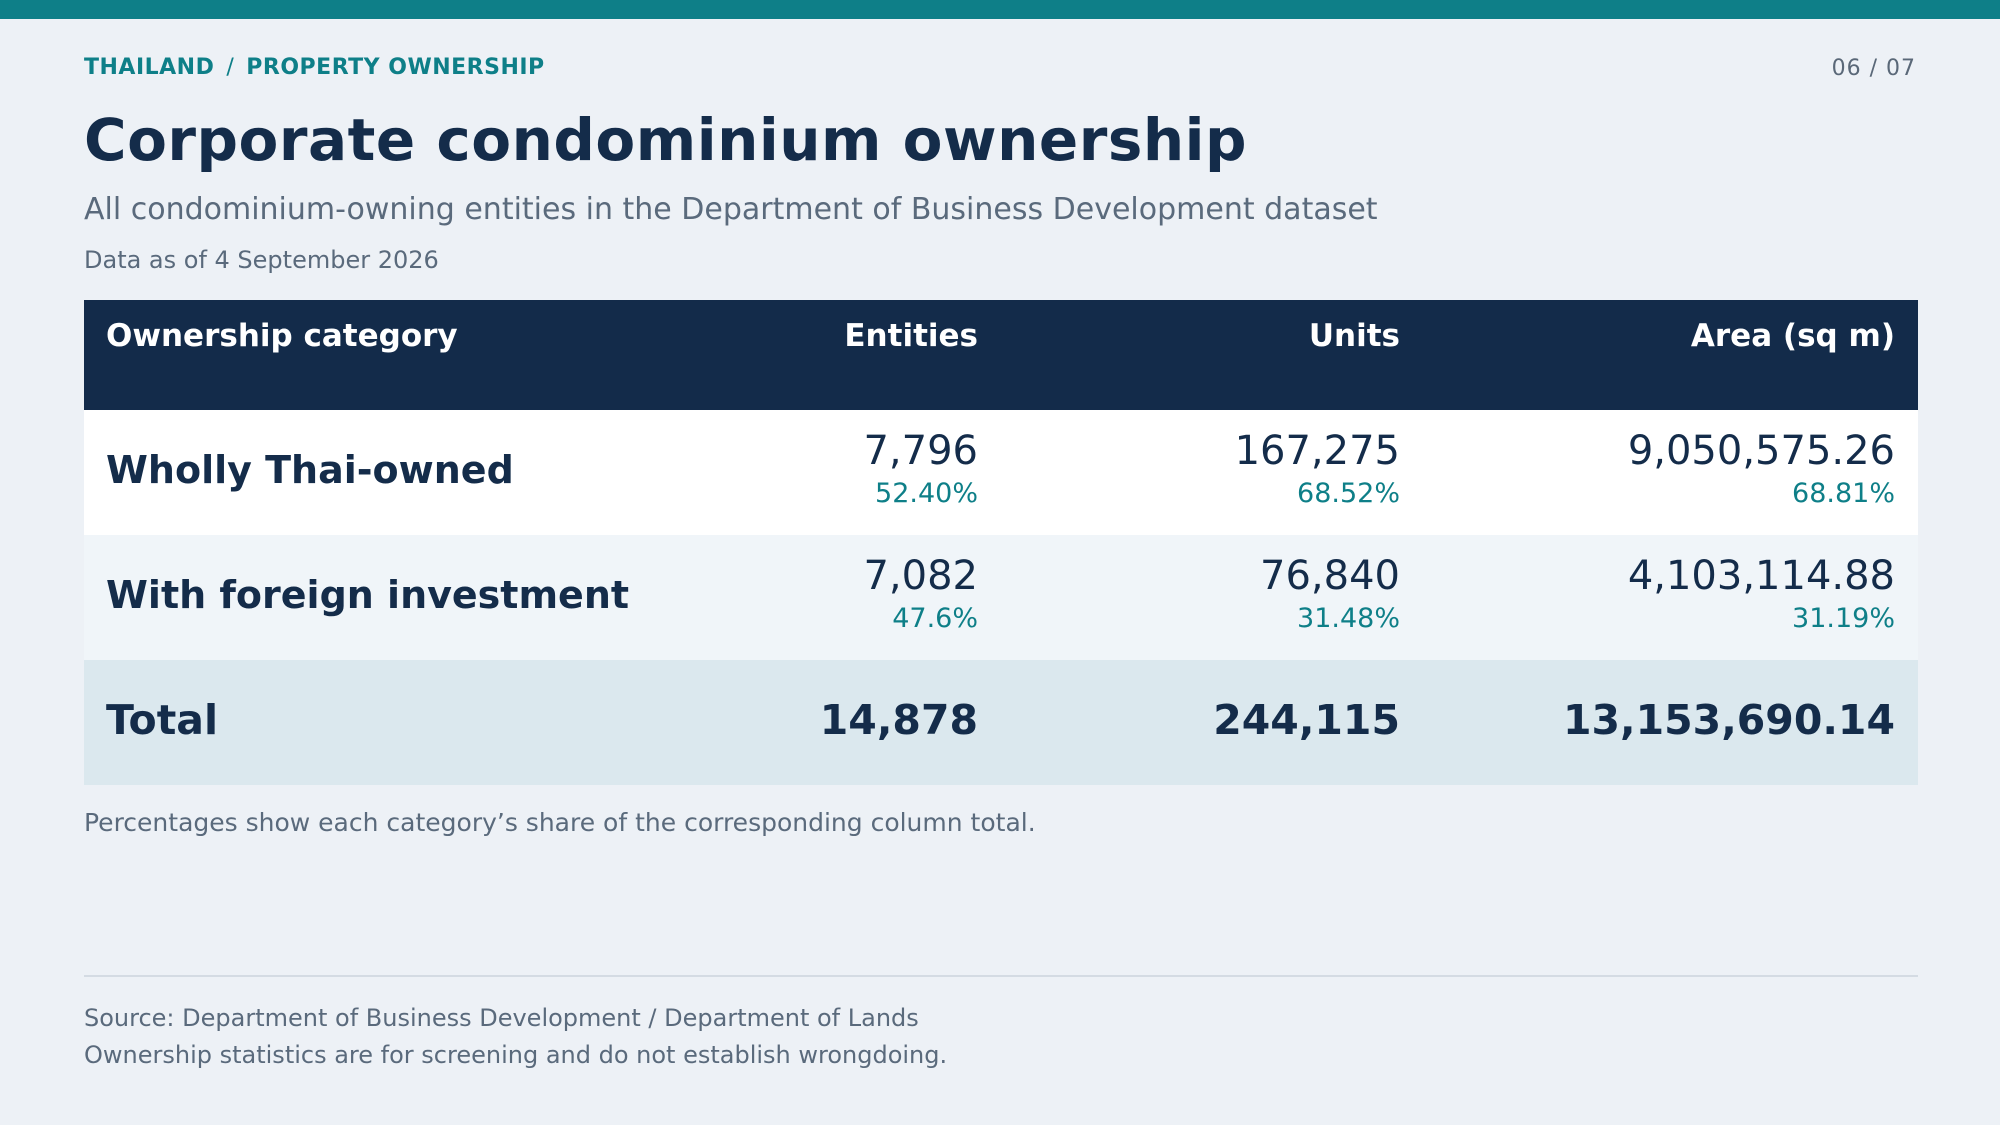  I want to click on header-ownership-category: Ownership category, so click(282, 336).